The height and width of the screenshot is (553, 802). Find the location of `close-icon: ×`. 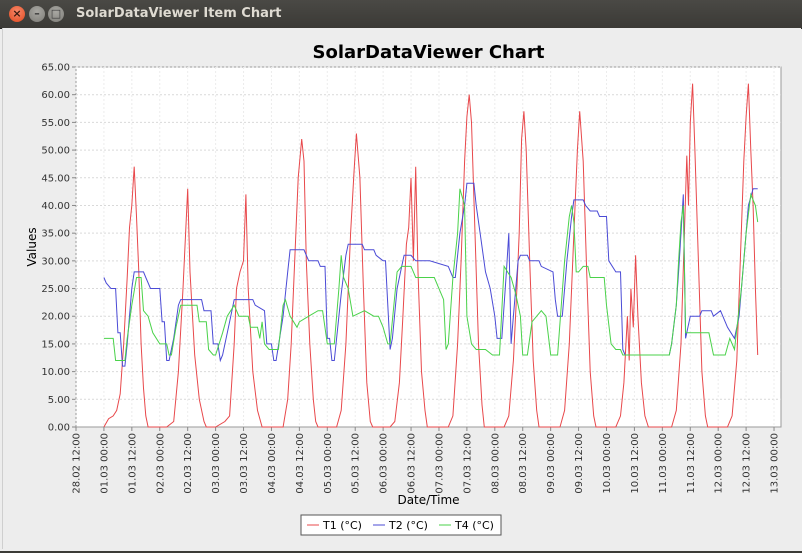

close-icon: × is located at coordinates (17, 14).